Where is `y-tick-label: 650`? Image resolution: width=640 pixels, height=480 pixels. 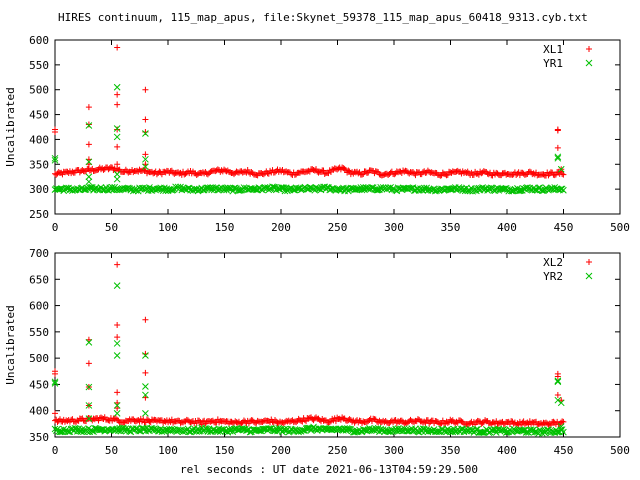
y-tick-label: 650 is located at coordinates (39, 279).